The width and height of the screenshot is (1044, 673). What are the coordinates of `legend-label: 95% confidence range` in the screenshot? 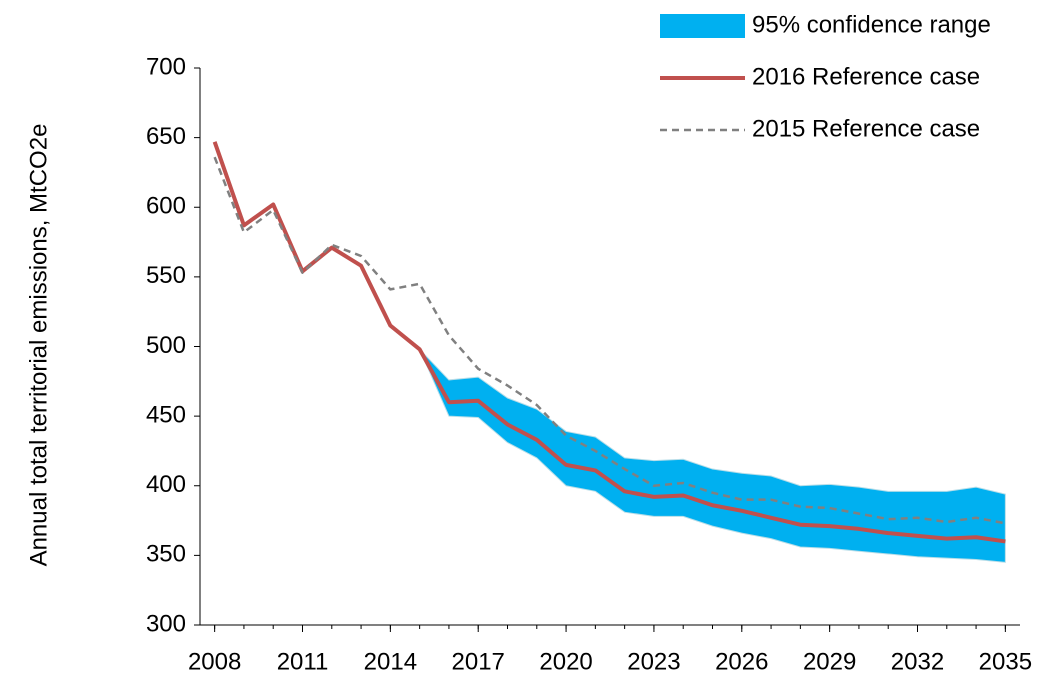 It's located at (871, 24).